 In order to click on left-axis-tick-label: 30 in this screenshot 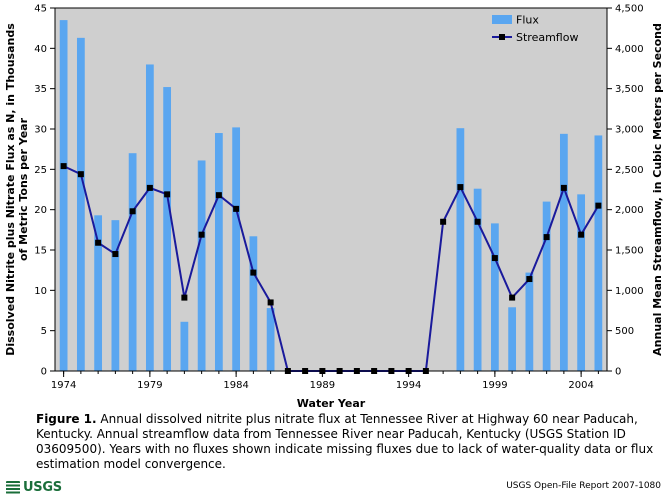, I will do `click(40, 130)`.